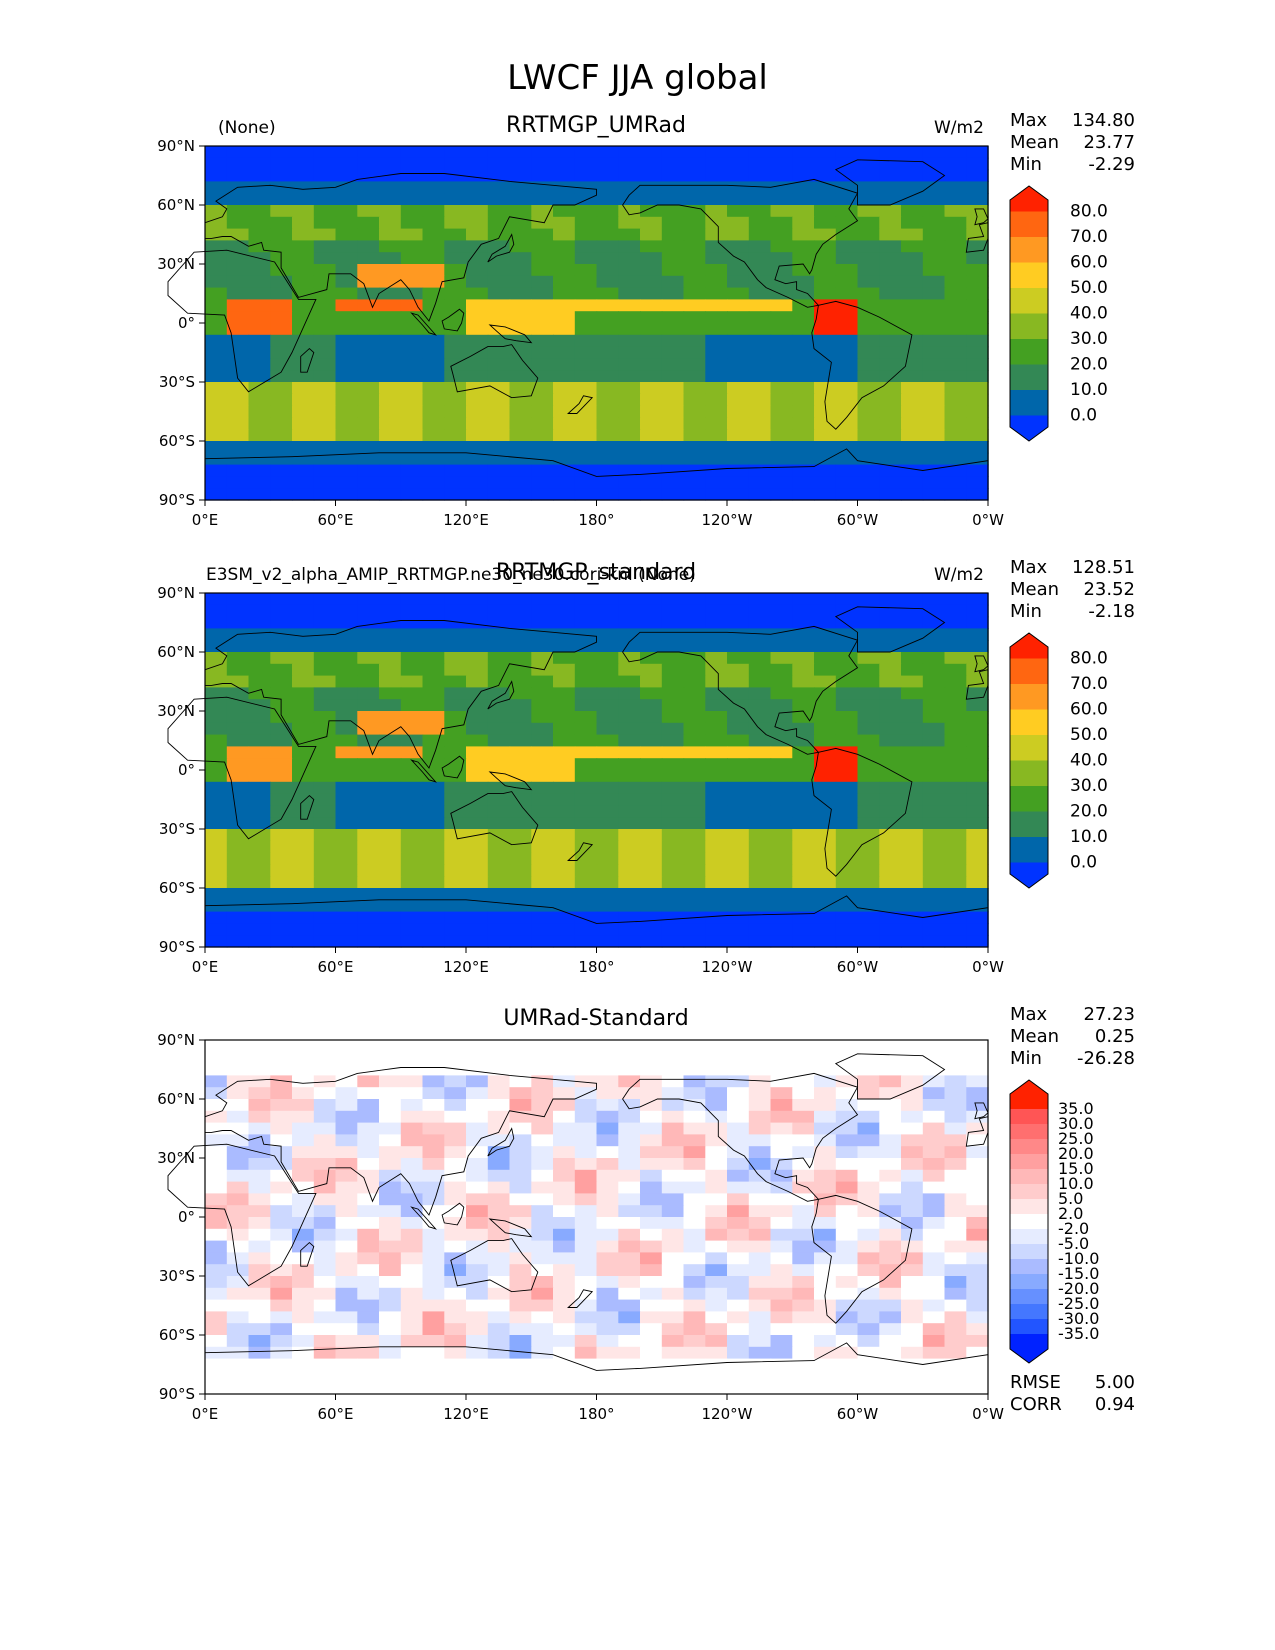 Image resolution: width=1275 pixels, height=1650 pixels. Describe the element at coordinates (1058, 313) in the screenshot. I see `panel1-colorbar: 80.070.060.050.040.030.020.010.00.0` at that location.